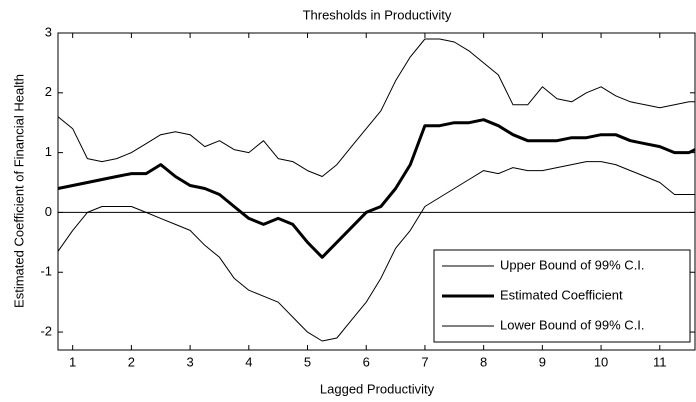  Describe the element at coordinates (660, 361) in the screenshot. I see `x-tick-label: 11` at that location.